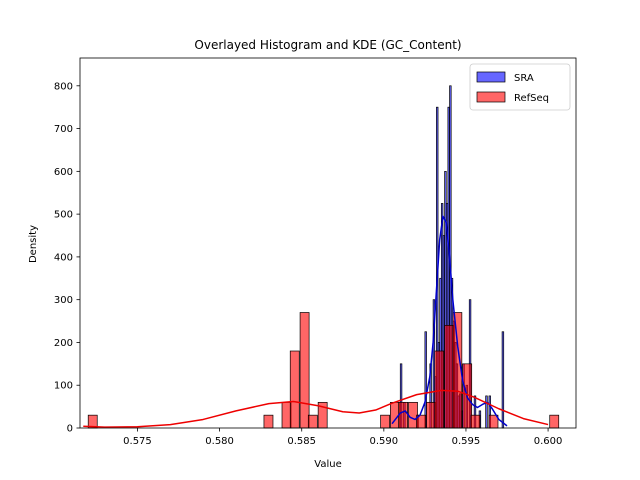 The image size is (640, 480). Describe the element at coordinates (384, 441) in the screenshot. I see `x-tick-label-3: 0.590` at that location.